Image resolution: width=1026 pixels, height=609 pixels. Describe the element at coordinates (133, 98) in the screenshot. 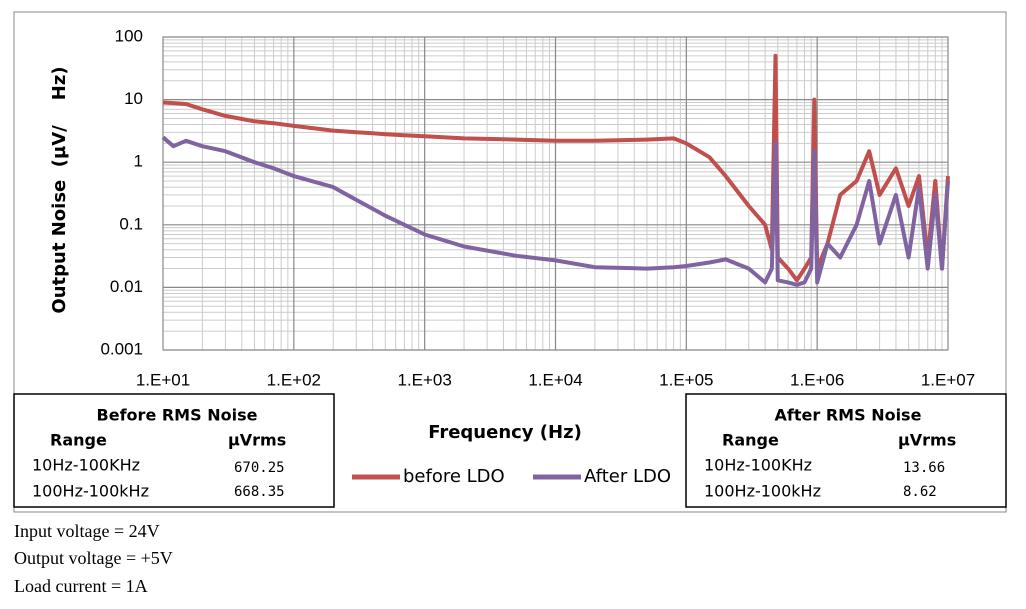

I see `y-tick-label: 10` at that location.